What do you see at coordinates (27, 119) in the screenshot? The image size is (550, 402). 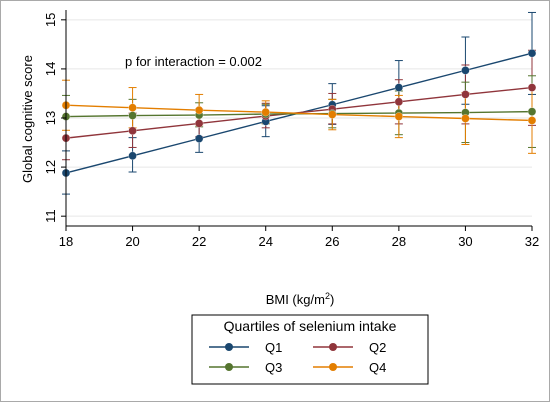 I see `y-axis-title: Global cognitive score` at bounding box center [27, 119].